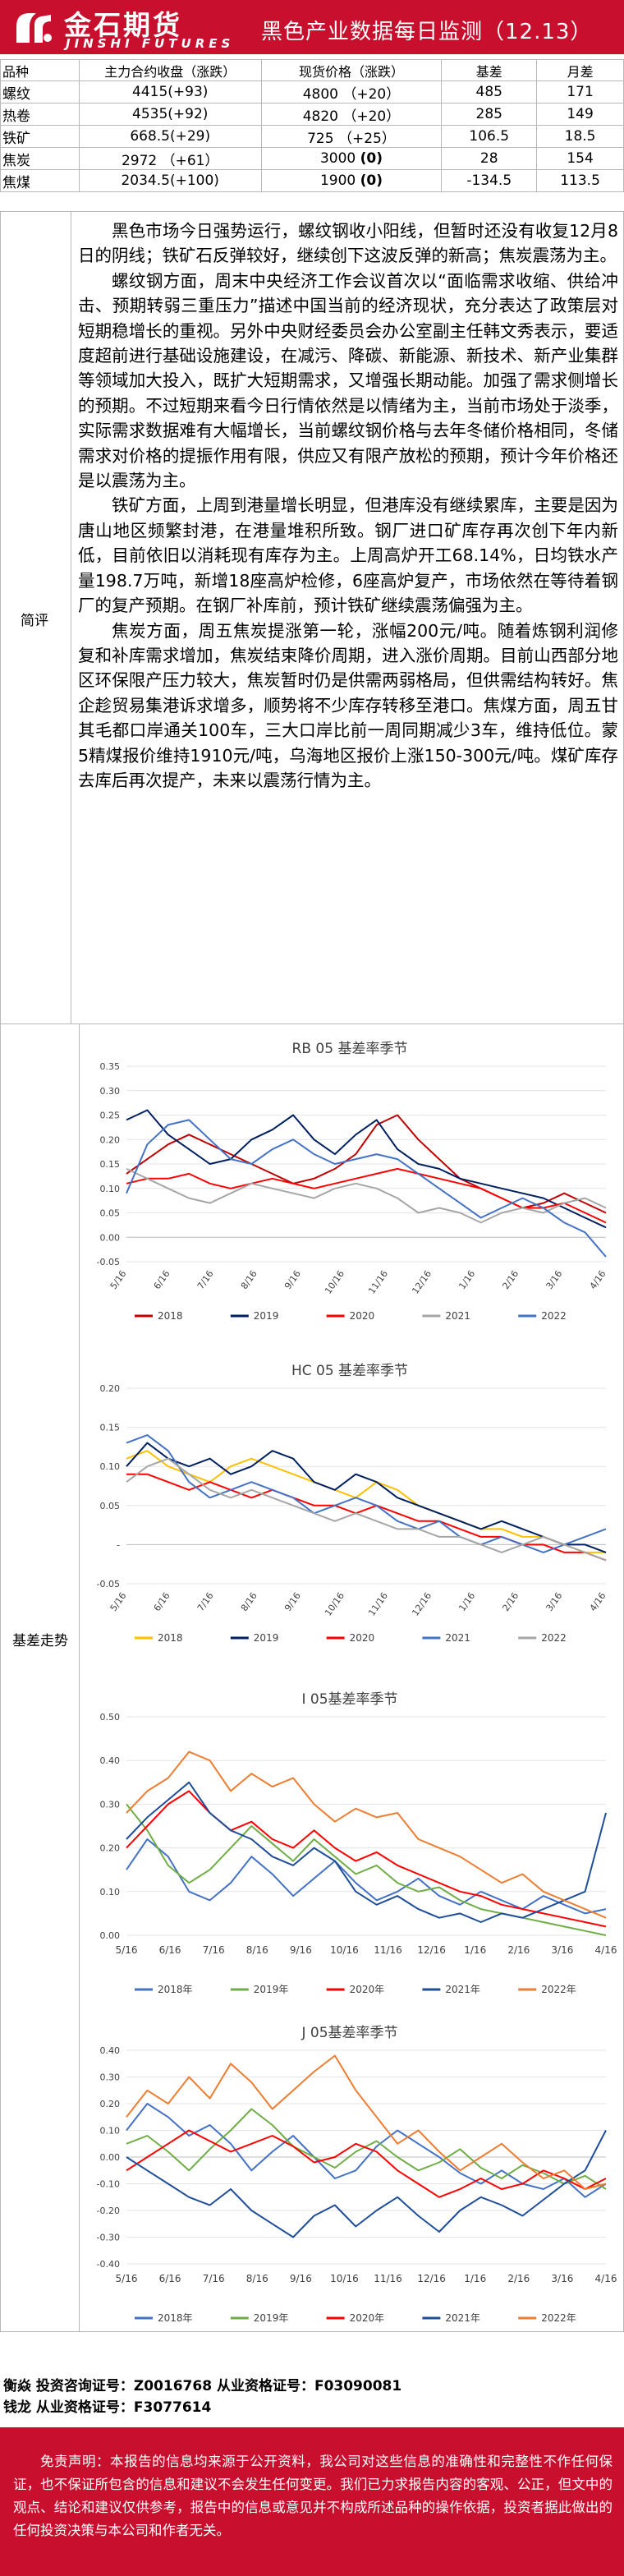  What do you see at coordinates (489, 158) in the screenshot?
I see `basis-cell: 28` at bounding box center [489, 158].